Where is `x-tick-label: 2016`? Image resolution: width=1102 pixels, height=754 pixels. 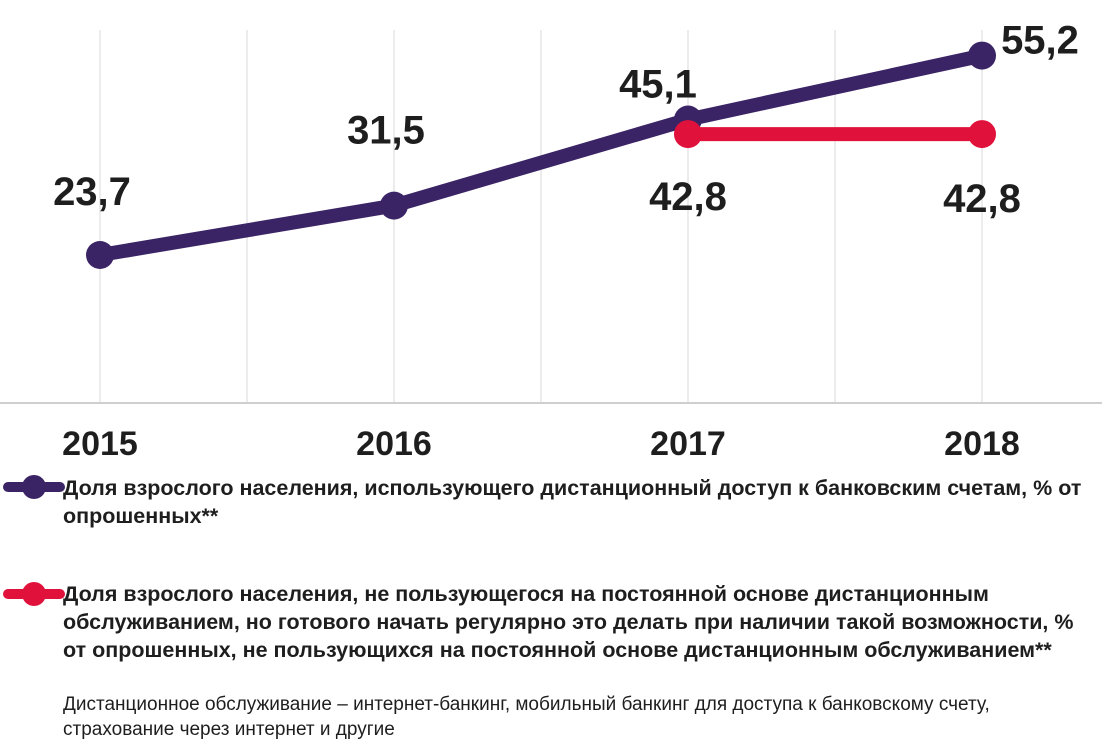
x-tick-label: 2016 is located at coordinates (394, 444).